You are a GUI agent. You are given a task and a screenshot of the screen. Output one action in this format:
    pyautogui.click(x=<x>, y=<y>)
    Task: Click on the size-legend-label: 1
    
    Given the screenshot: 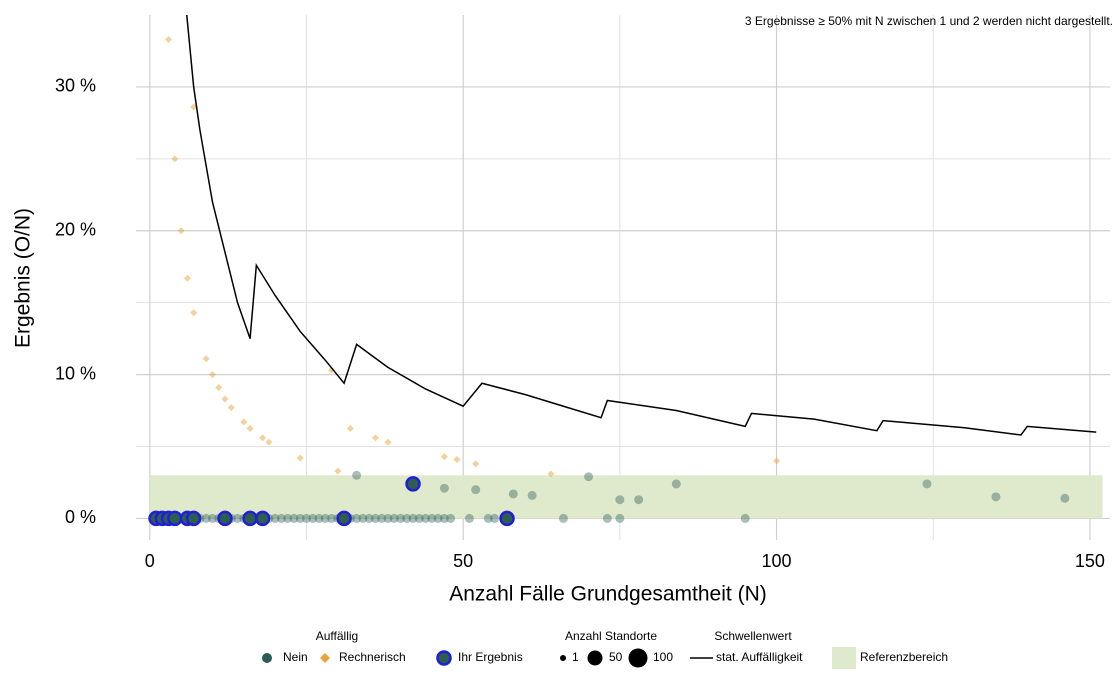 What is the action you would take?
    pyautogui.click(x=575, y=657)
    